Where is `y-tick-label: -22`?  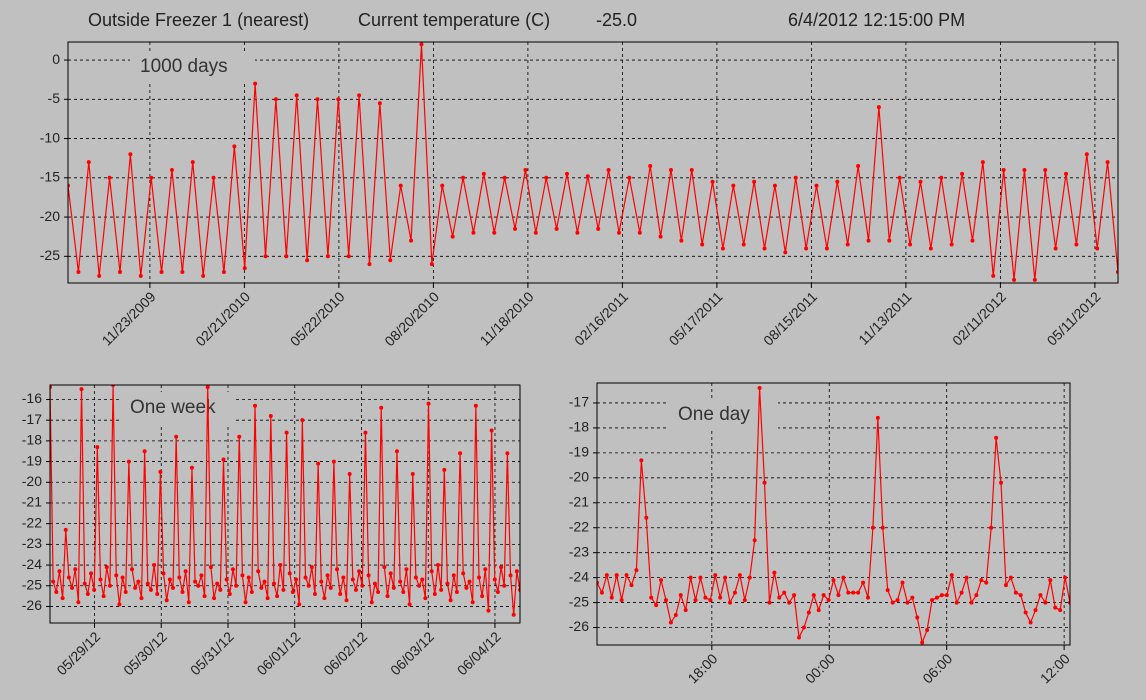 y-tick-label: -22 is located at coordinates (579, 526).